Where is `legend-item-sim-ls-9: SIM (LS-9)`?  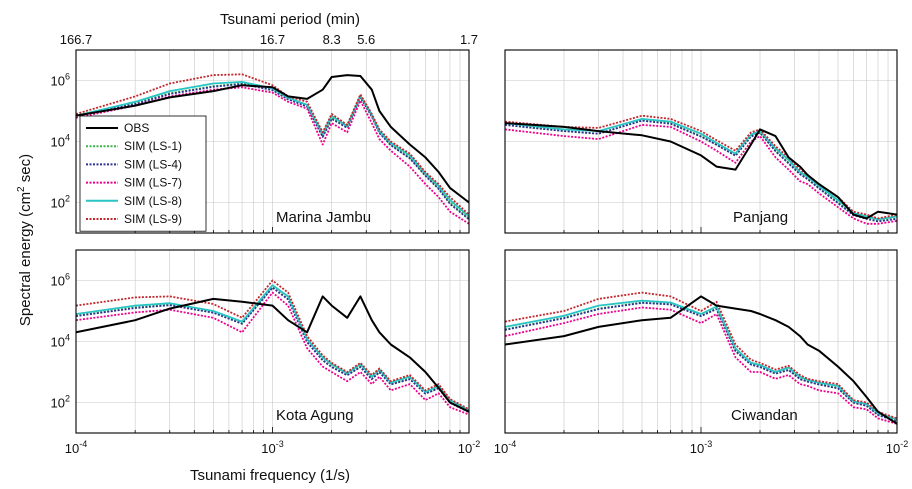 legend-item-sim-ls-9: SIM (LS-9) is located at coordinates (134, 219).